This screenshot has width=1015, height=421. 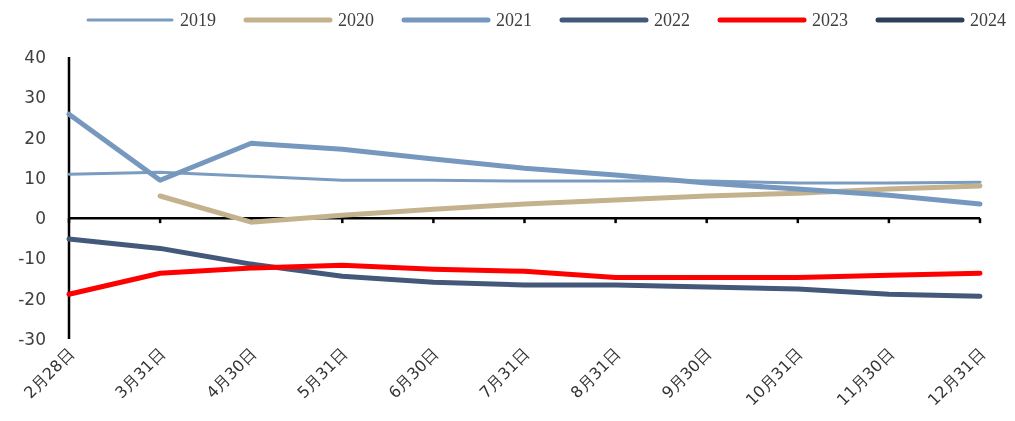 What do you see at coordinates (830, 20) in the screenshot?
I see `legend-label: 2023` at bounding box center [830, 20].